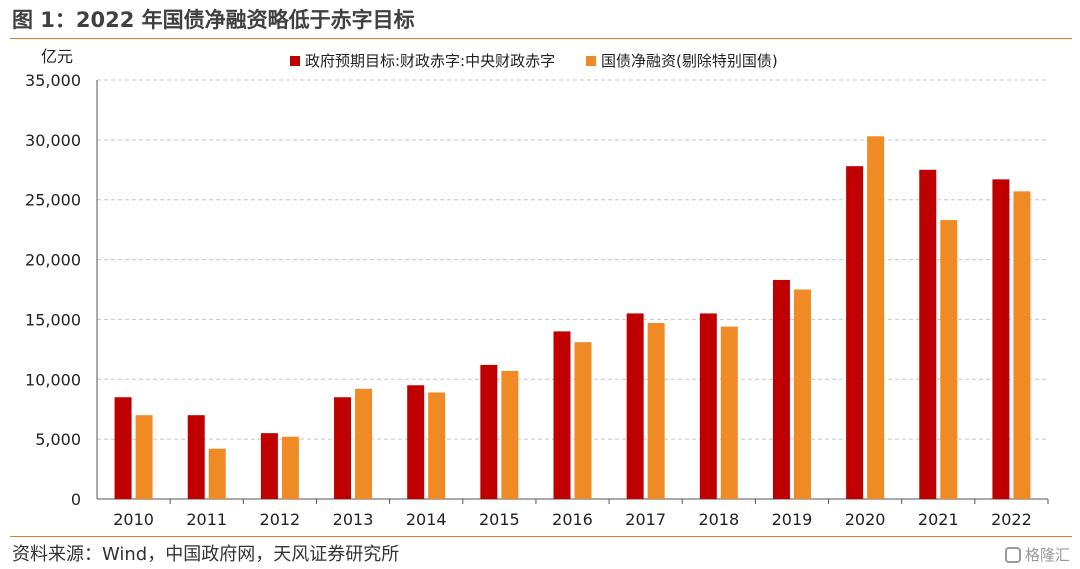 The width and height of the screenshot is (1080, 569). What do you see at coordinates (1047, 555) in the screenshot?
I see `watermark-text: 格隆汇` at bounding box center [1047, 555].